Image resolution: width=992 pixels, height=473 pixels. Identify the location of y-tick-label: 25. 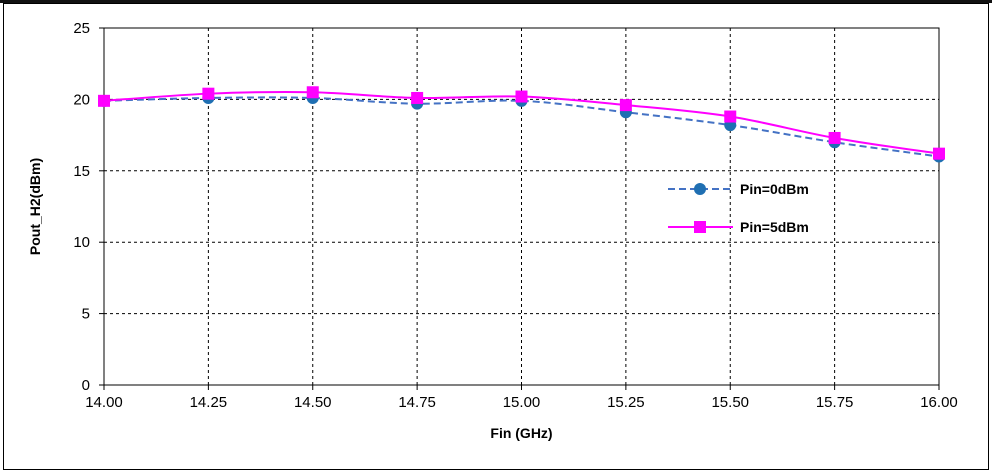
(81, 28).